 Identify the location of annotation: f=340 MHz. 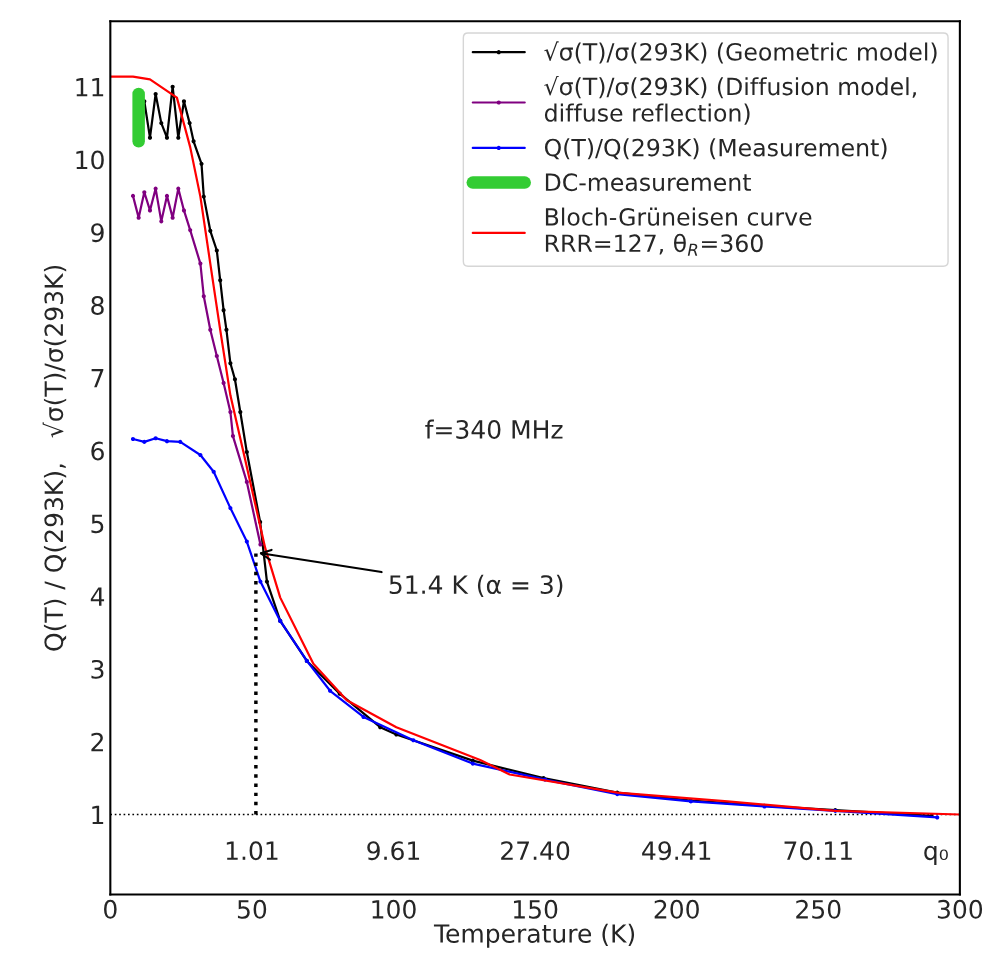
(494, 429).